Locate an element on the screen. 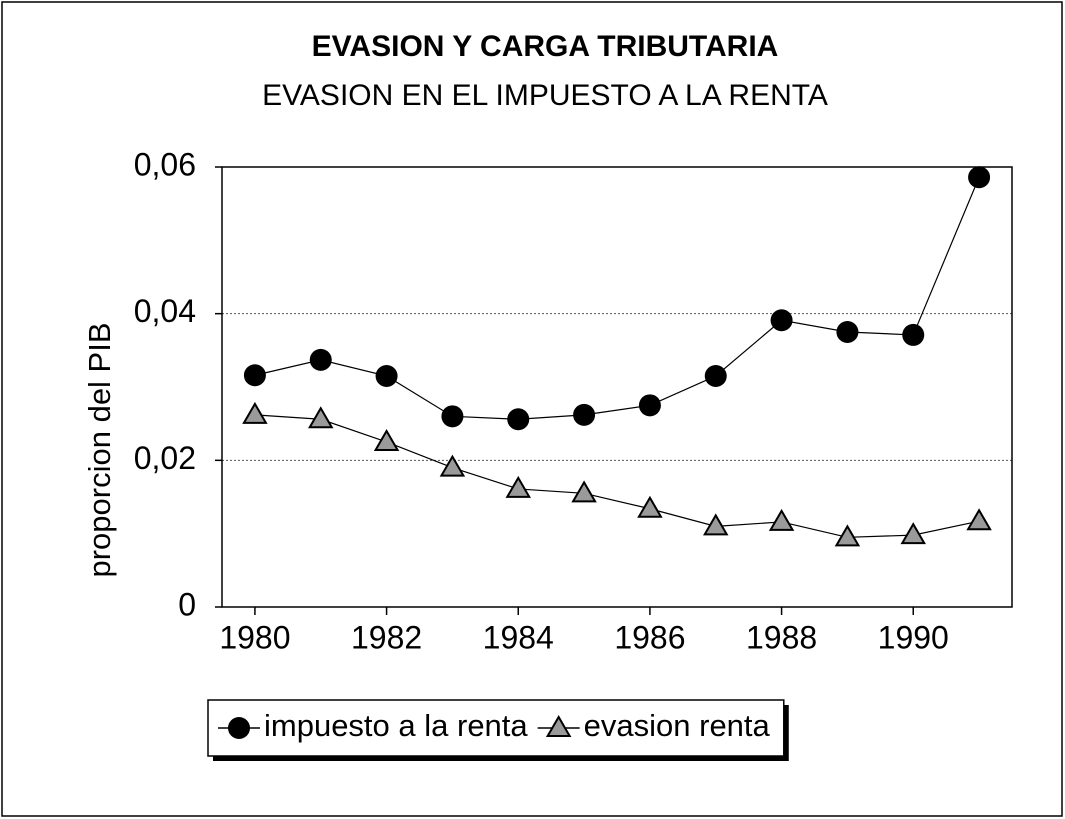 Image resolution: width=1065 pixels, height=819 pixels. x-tick-label: 1984 is located at coordinates (518, 637).